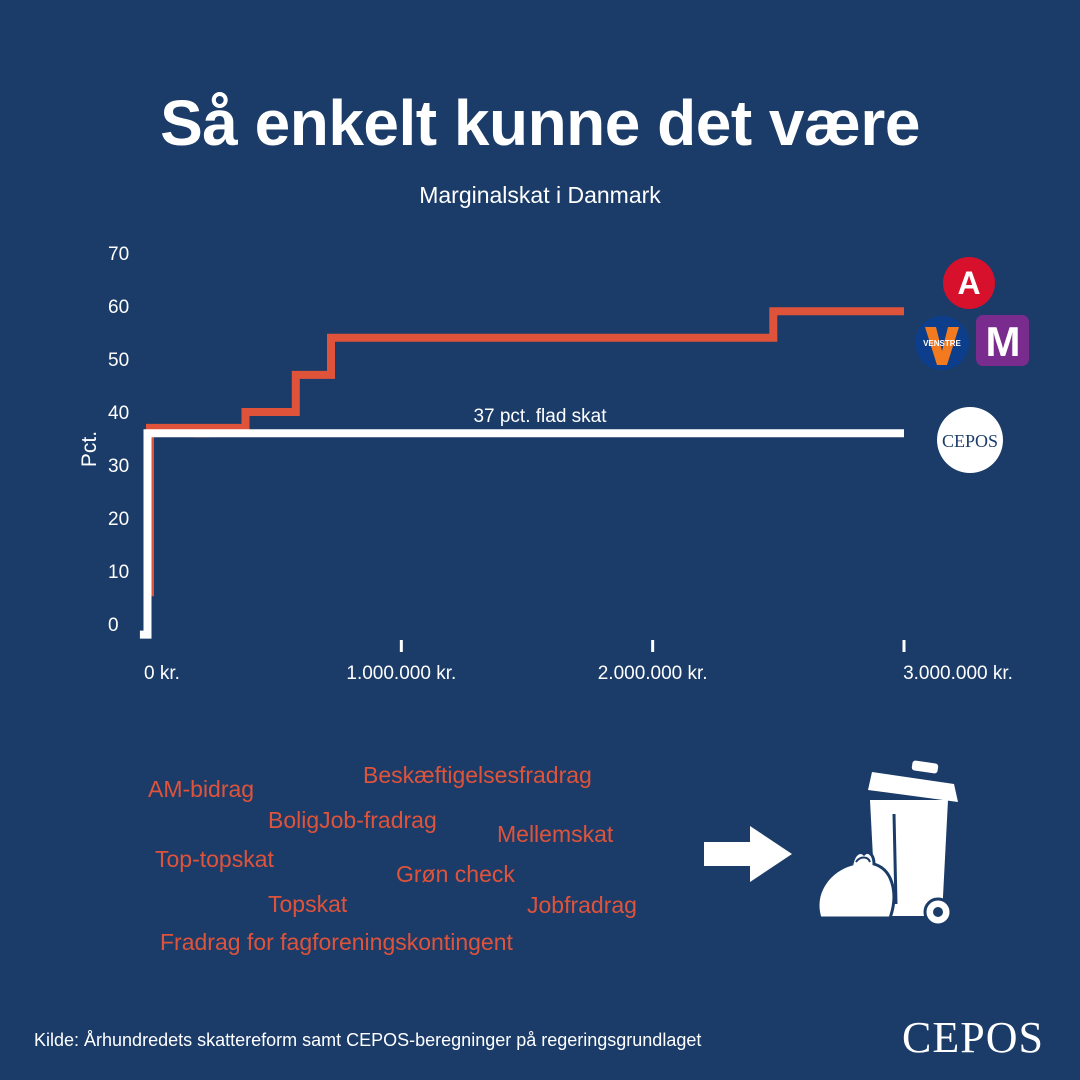 The height and width of the screenshot is (1080, 1080). Describe the element at coordinates (118, 307) in the screenshot. I see `y-tick-label: 60` at that location.